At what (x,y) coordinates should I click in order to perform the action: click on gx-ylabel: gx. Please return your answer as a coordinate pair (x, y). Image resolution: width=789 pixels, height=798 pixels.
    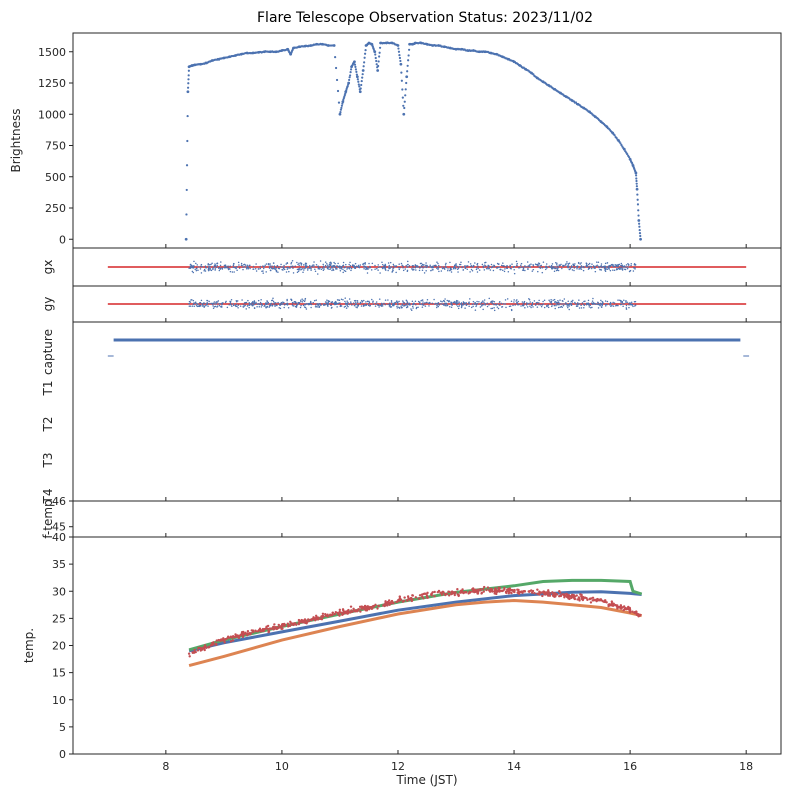
    Looking at the image, I should click on (48, 267).